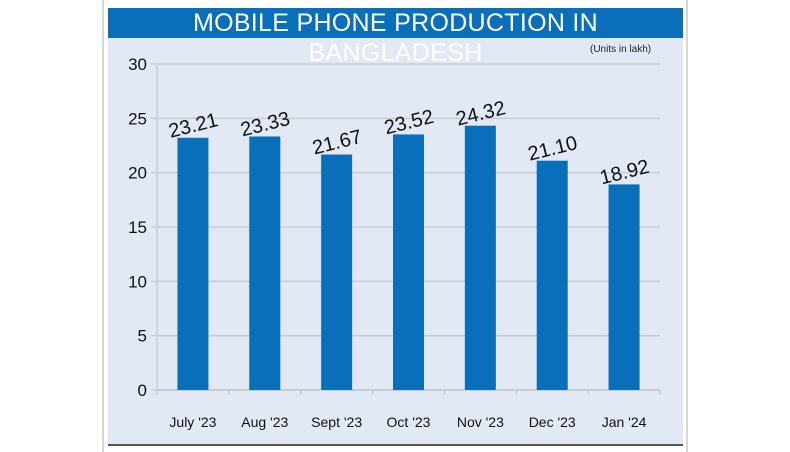 The image size is (790, 452). What do you see at coordinates (481, 113) in the screenshot?
I see `data-label: 24.32` at bounding box center [481, 113].